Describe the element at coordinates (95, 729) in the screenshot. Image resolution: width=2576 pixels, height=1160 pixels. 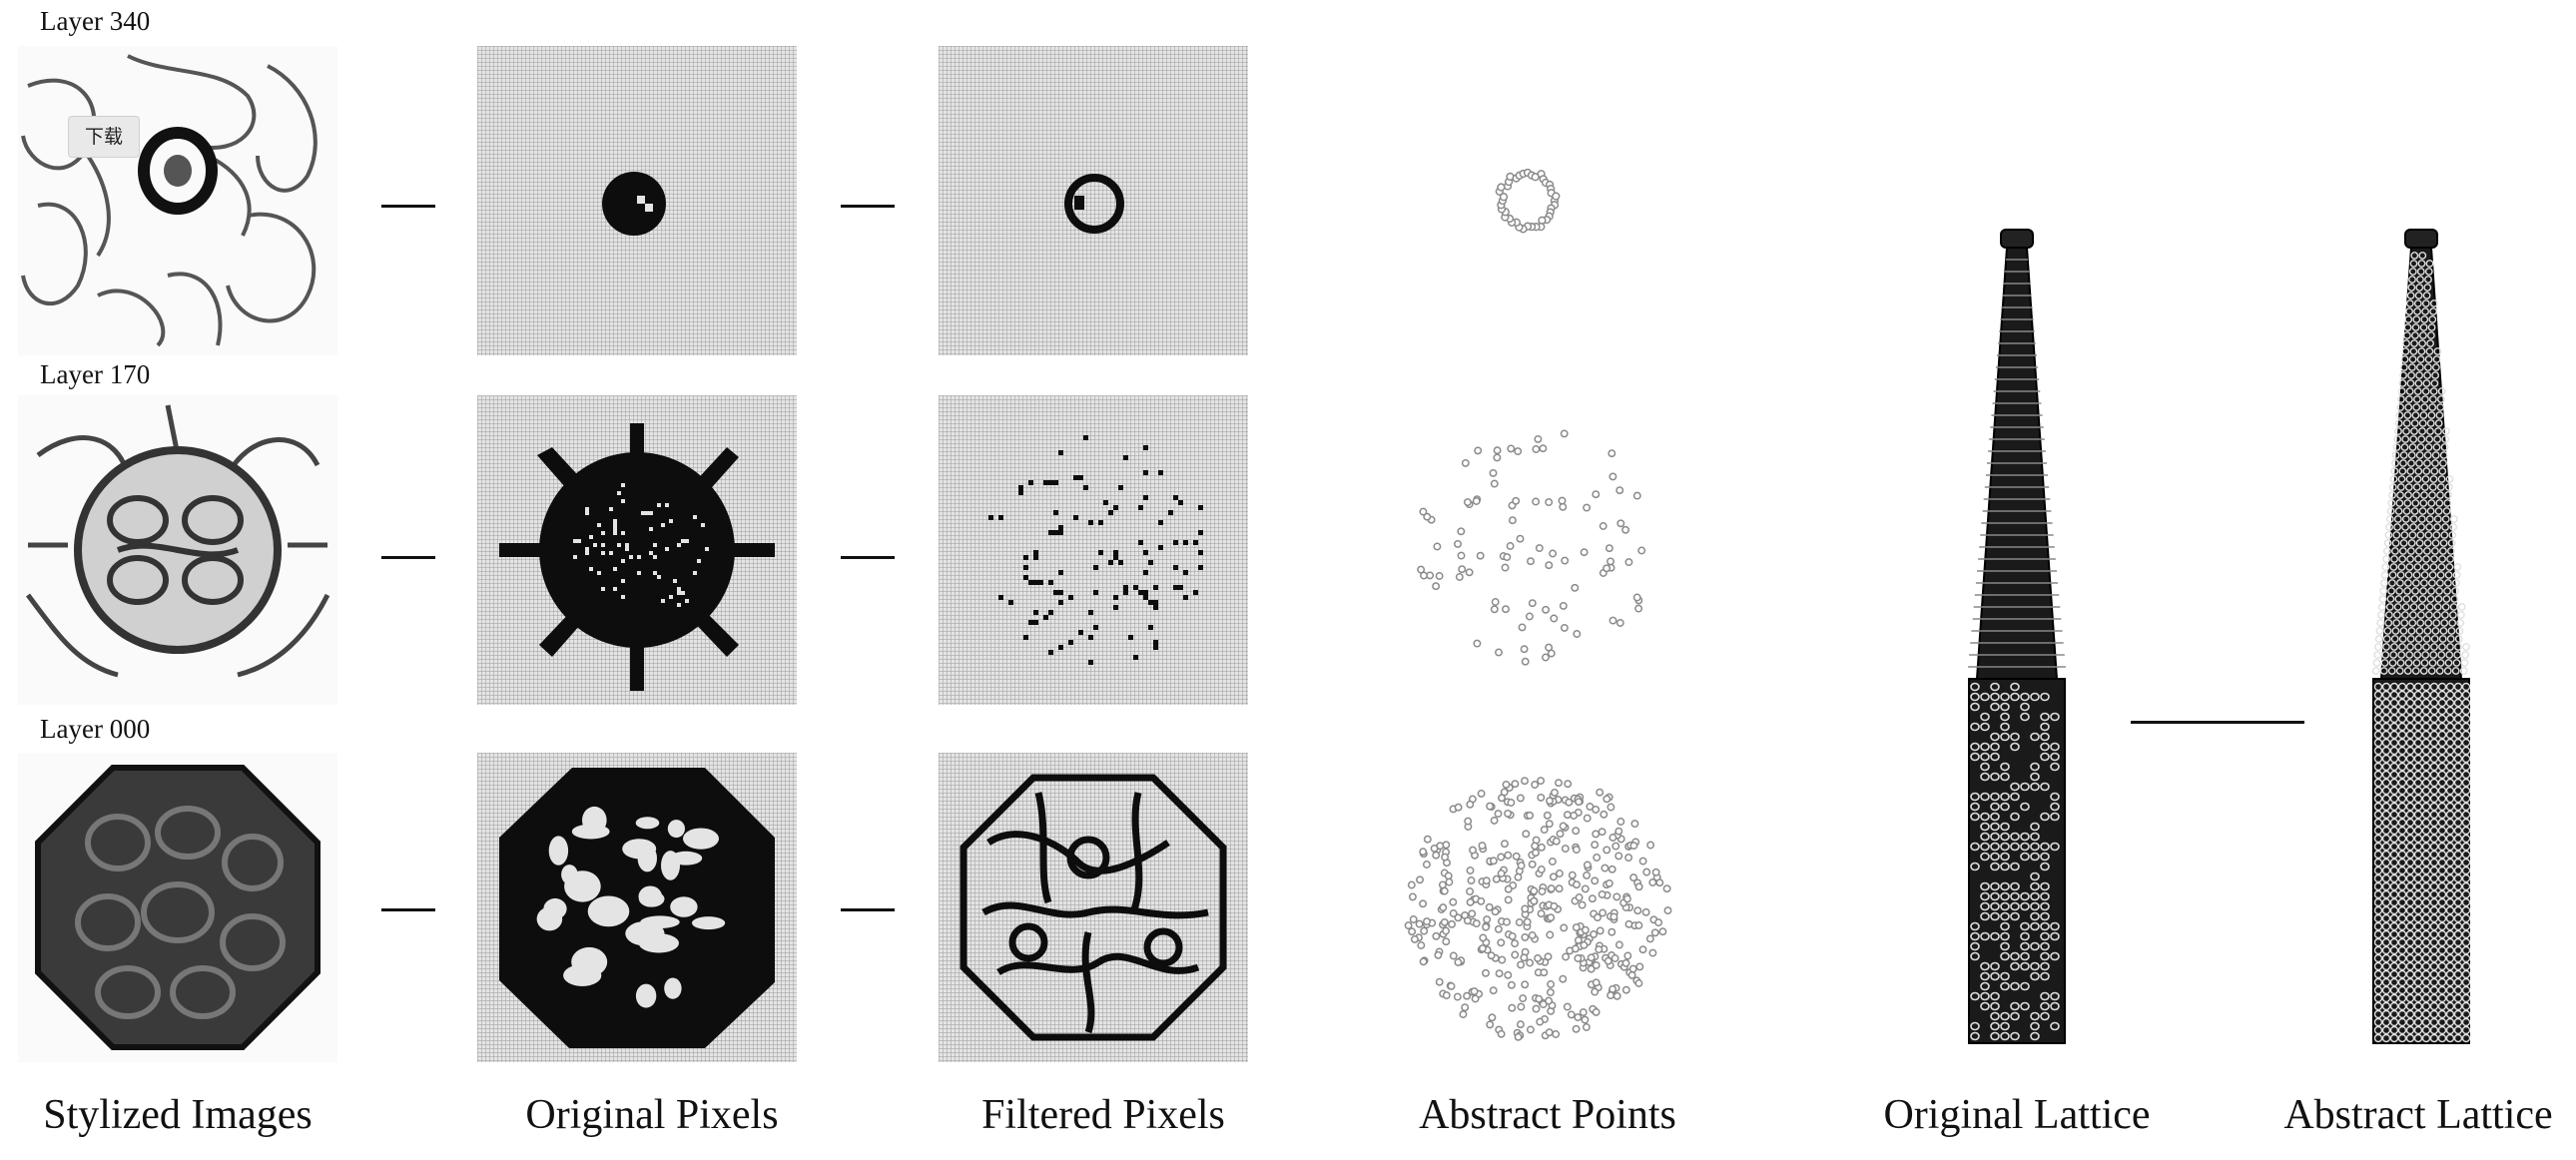
I see `layer-label-000: Layer 000` at that location.